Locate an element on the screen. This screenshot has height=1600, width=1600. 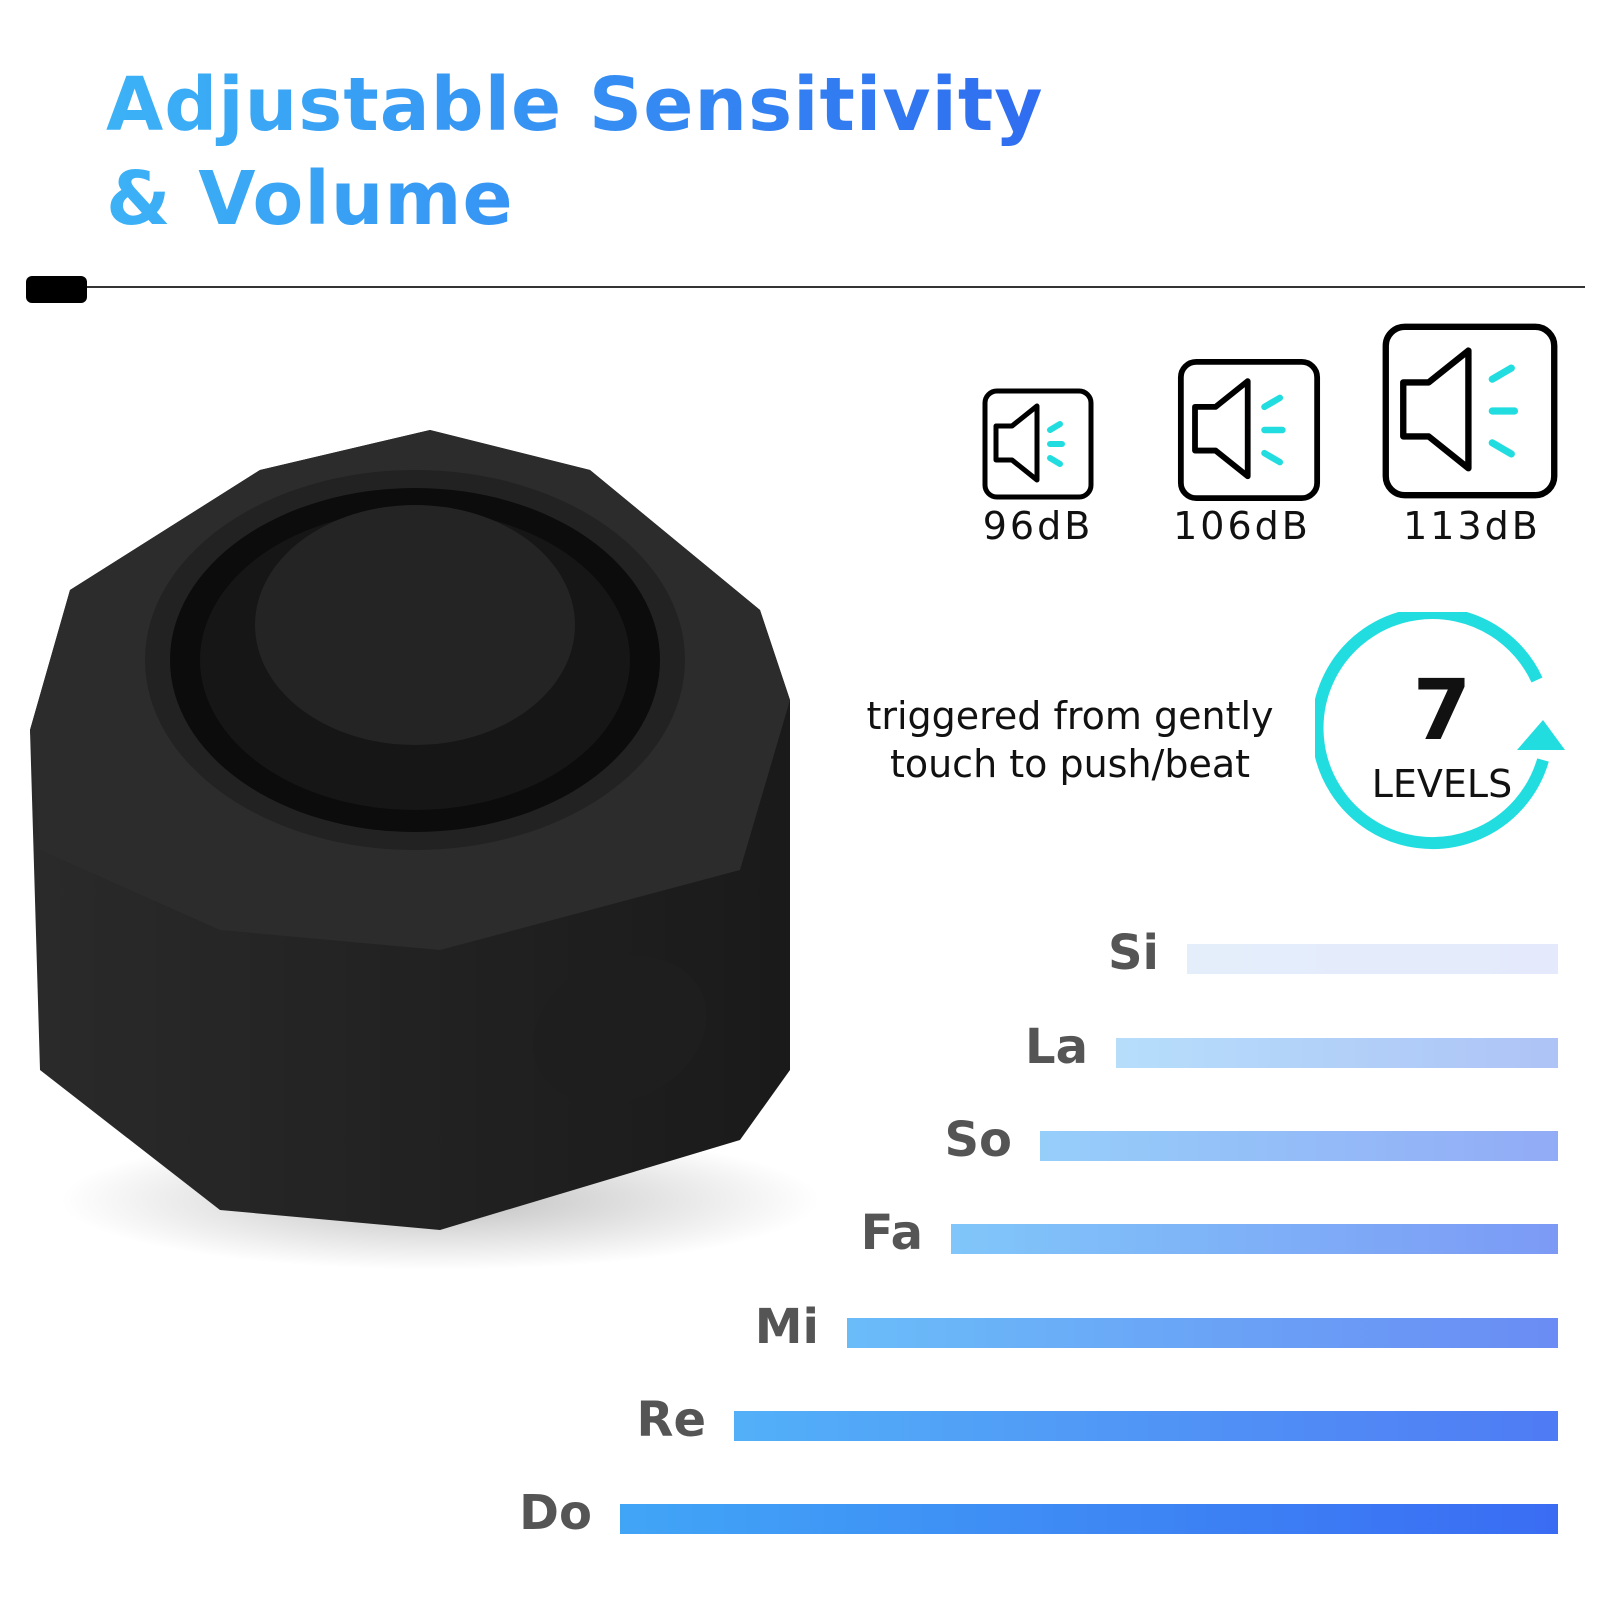
note-bar-fa is located at coordinates (1254, 1239).